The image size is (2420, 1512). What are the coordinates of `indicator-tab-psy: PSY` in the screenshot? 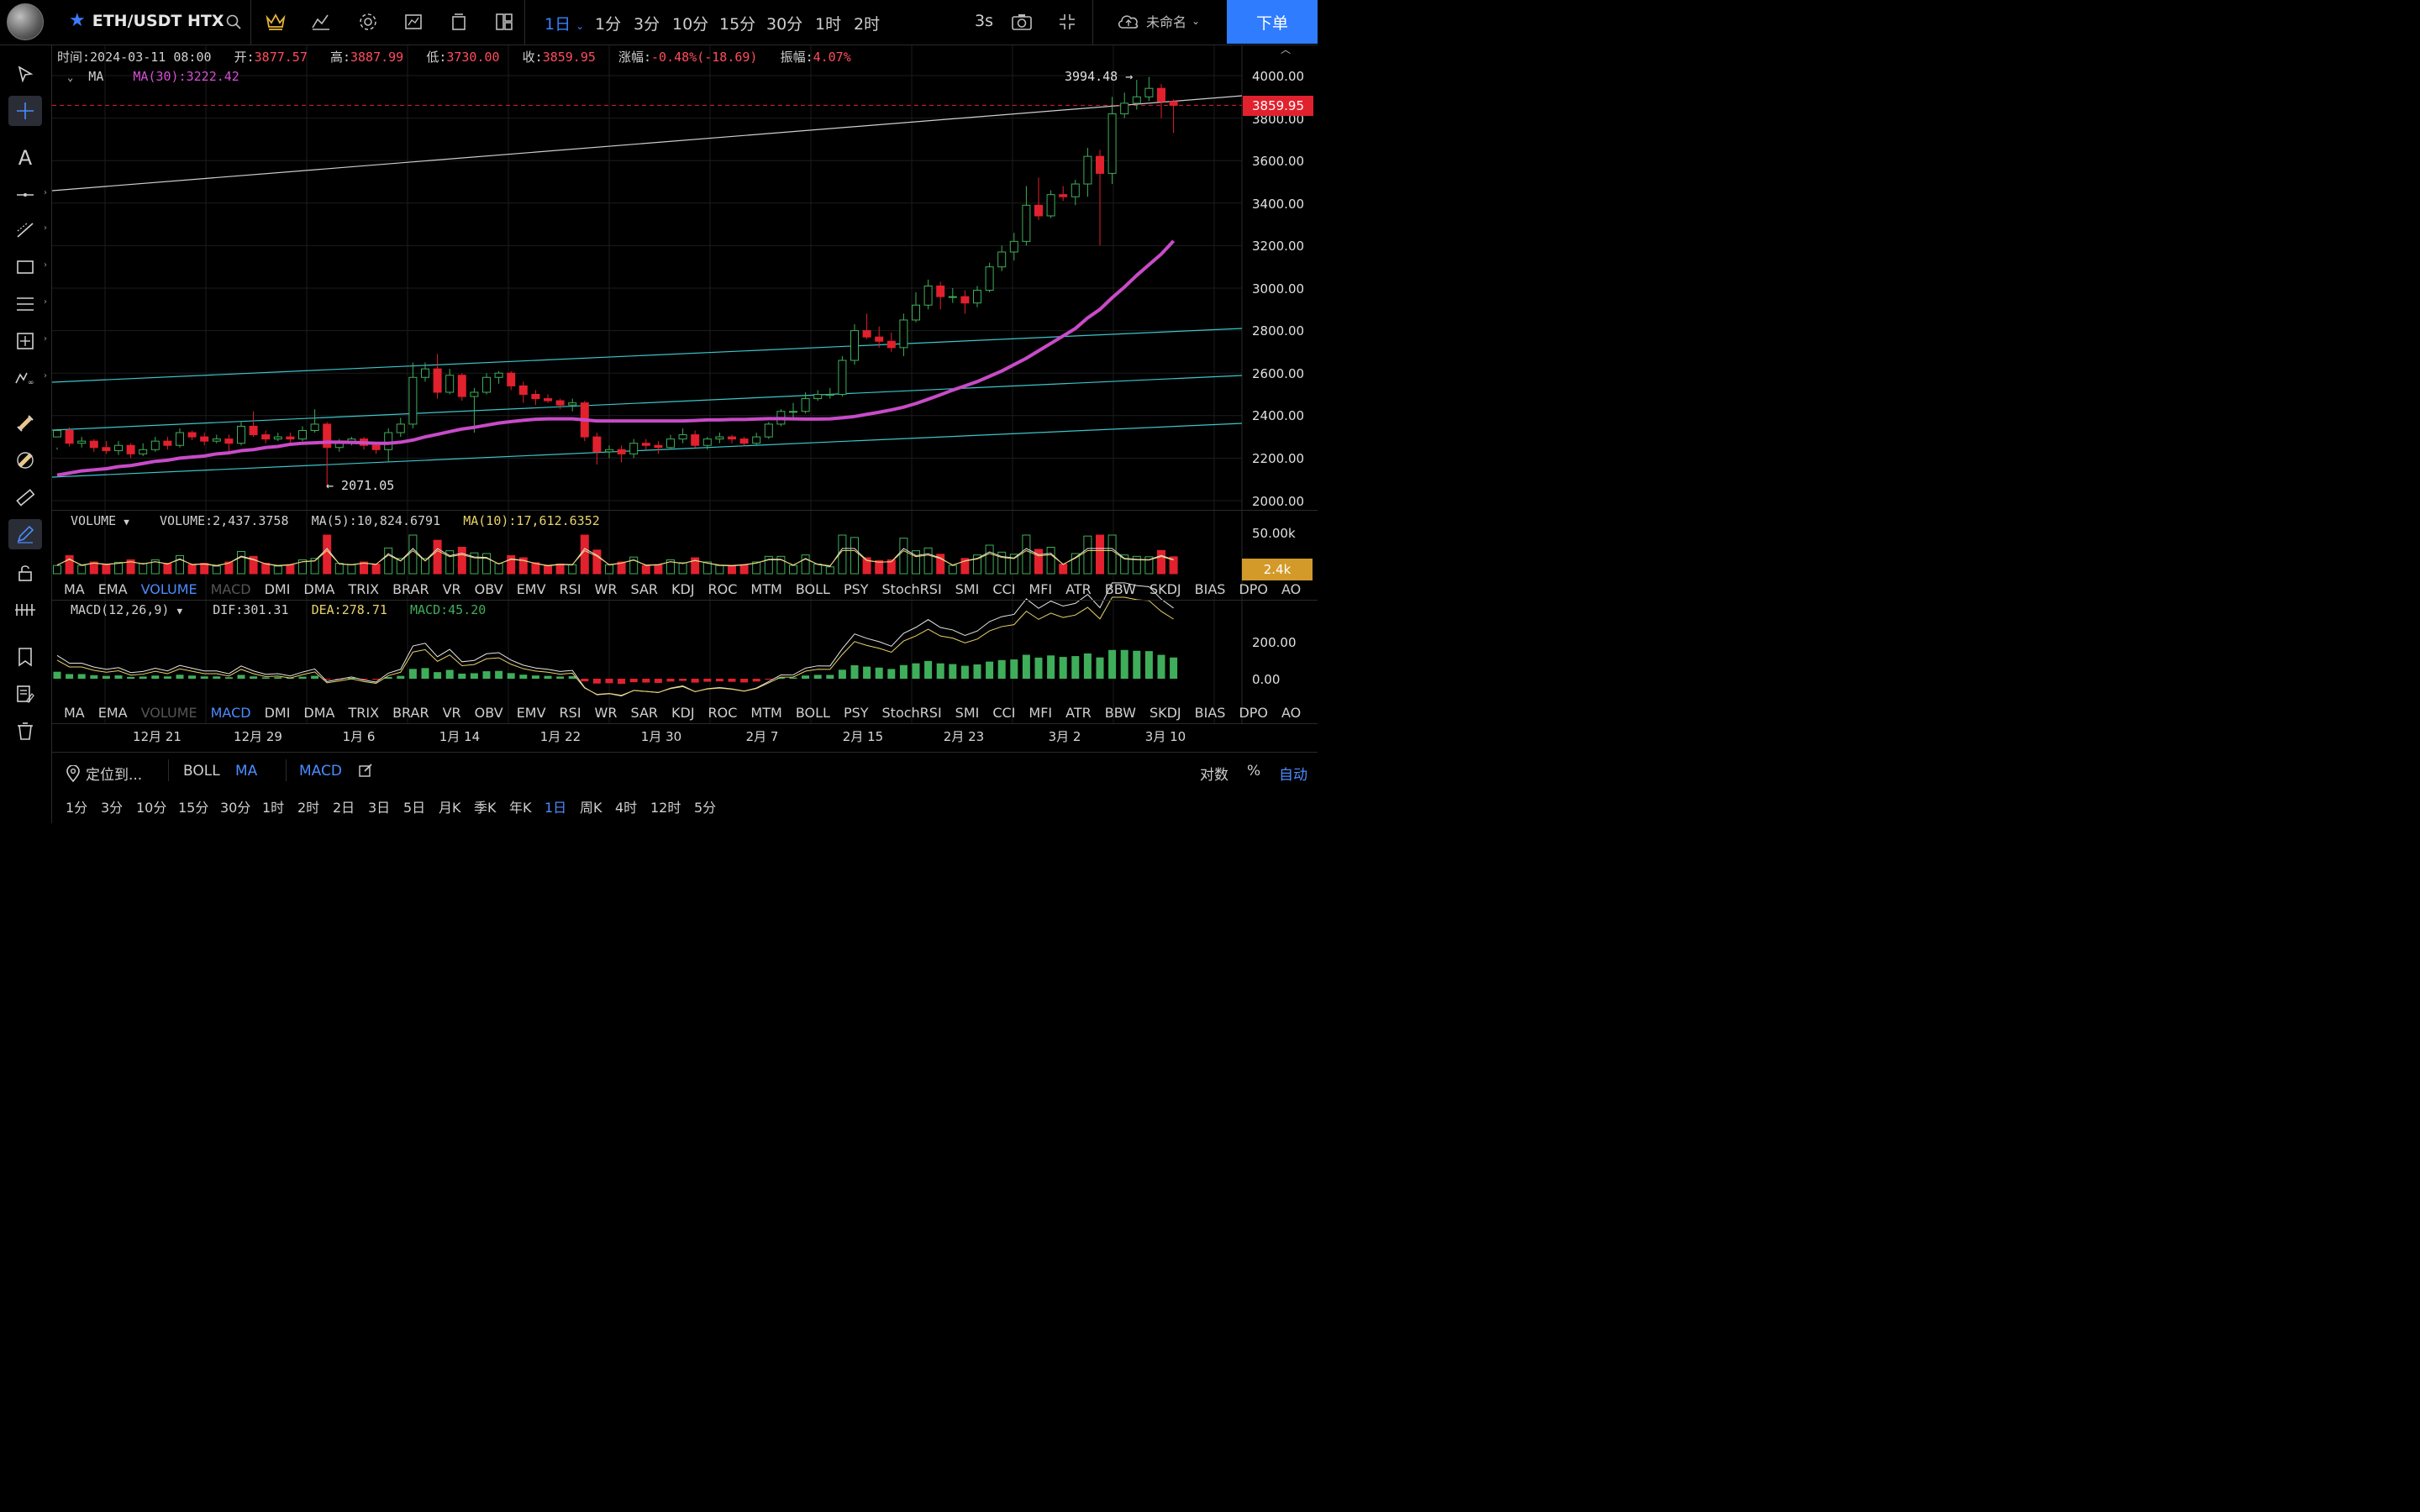 It's located at (856, 589).